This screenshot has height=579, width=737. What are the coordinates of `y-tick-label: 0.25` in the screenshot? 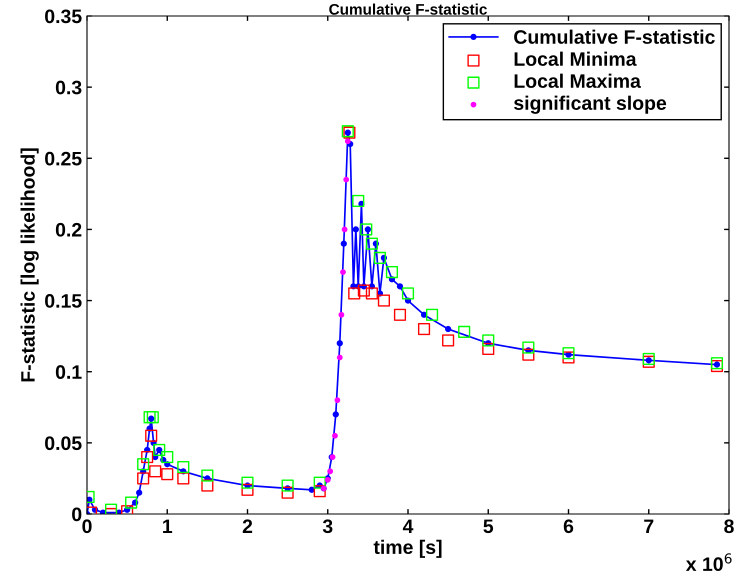 It's located at (63, 159).